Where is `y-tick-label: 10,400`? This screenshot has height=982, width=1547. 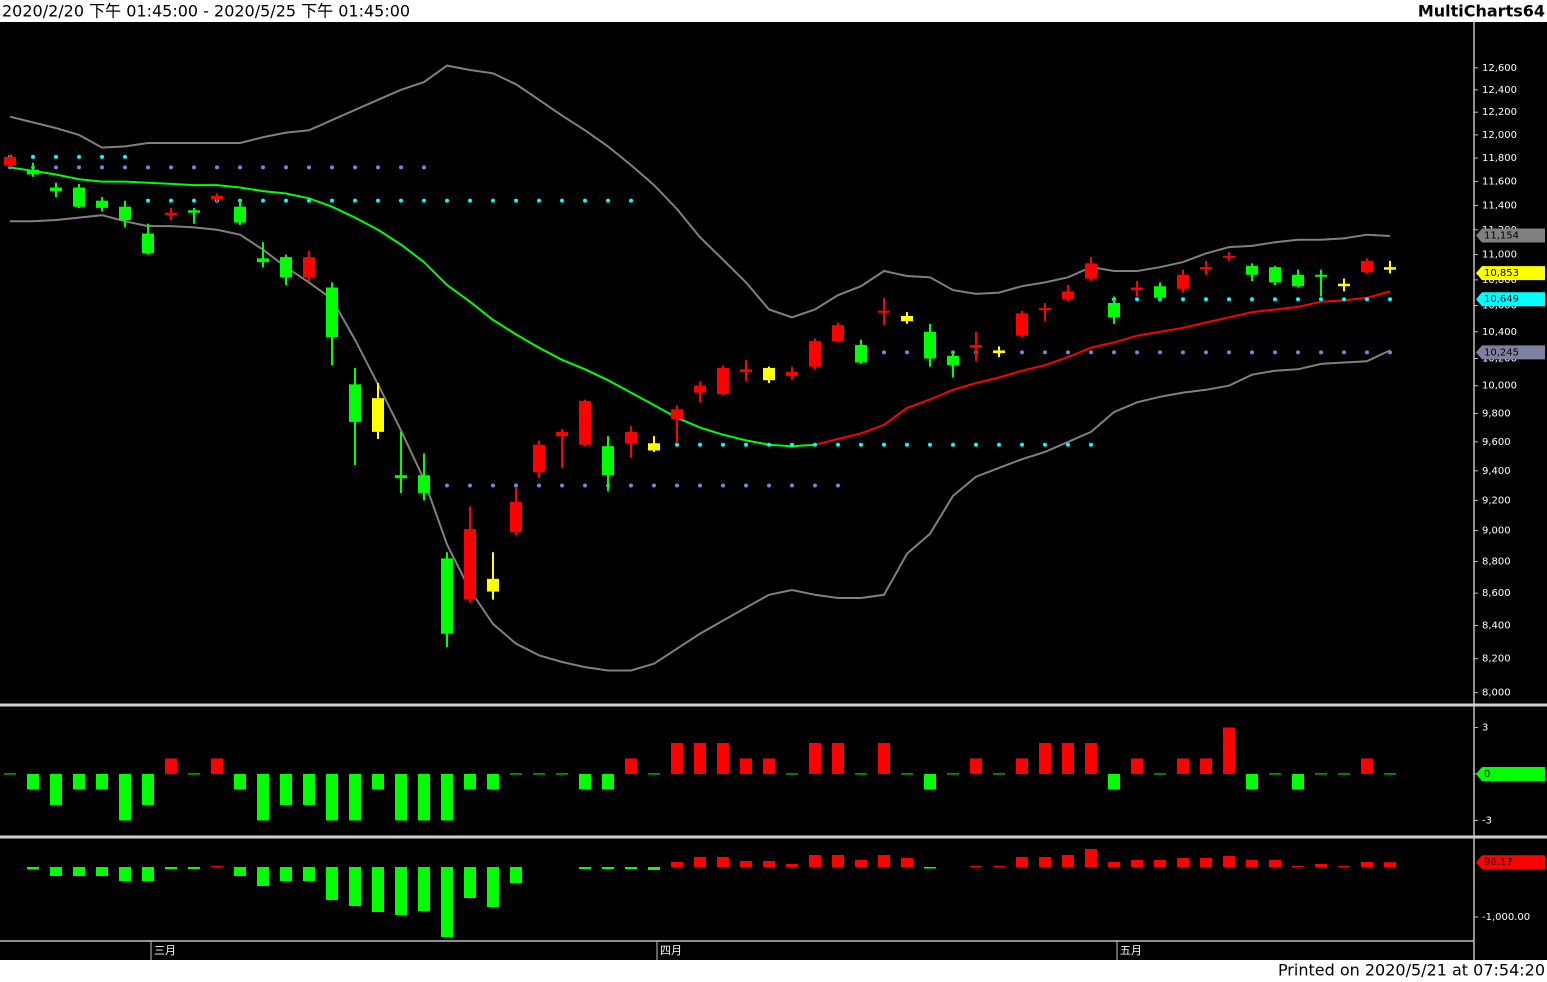
y-tick-label: 10,400 is located at coordinates (1499, 332).